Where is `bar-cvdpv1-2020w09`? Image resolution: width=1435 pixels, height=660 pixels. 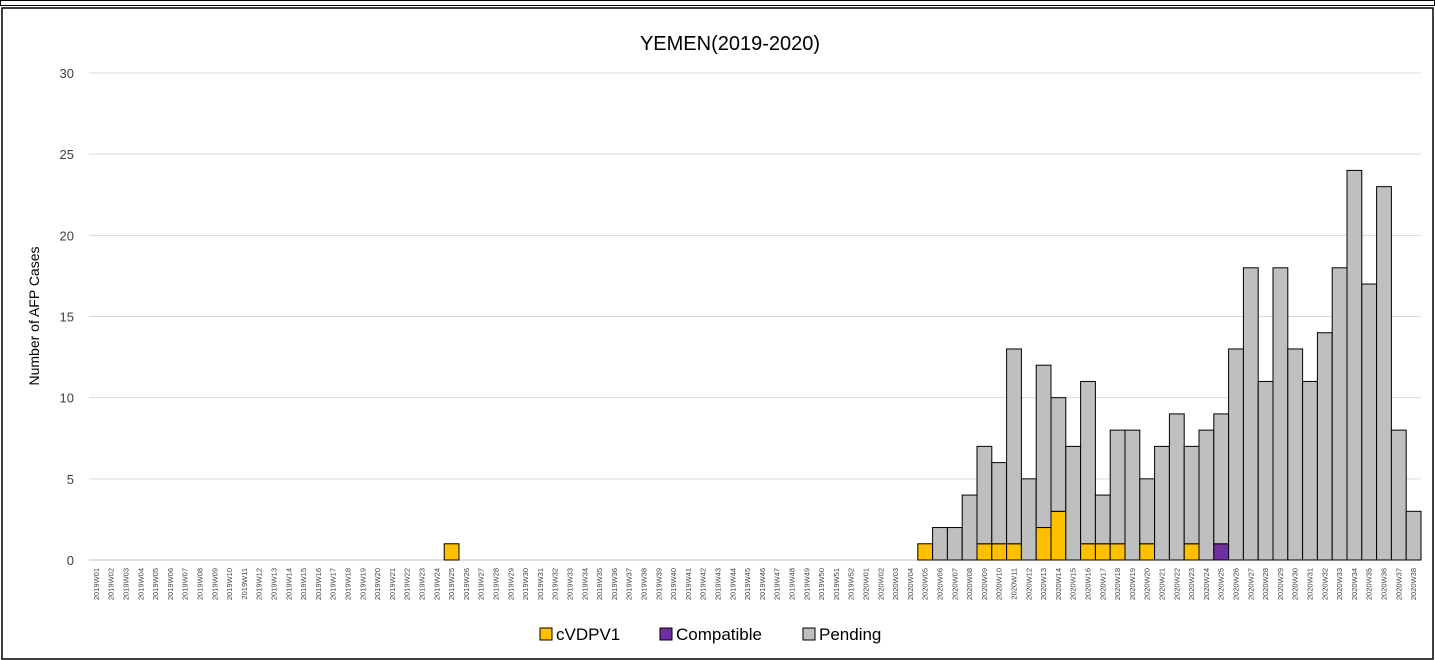
bar-cvdpv1-2020w09 is located at coordinates (984, 552).